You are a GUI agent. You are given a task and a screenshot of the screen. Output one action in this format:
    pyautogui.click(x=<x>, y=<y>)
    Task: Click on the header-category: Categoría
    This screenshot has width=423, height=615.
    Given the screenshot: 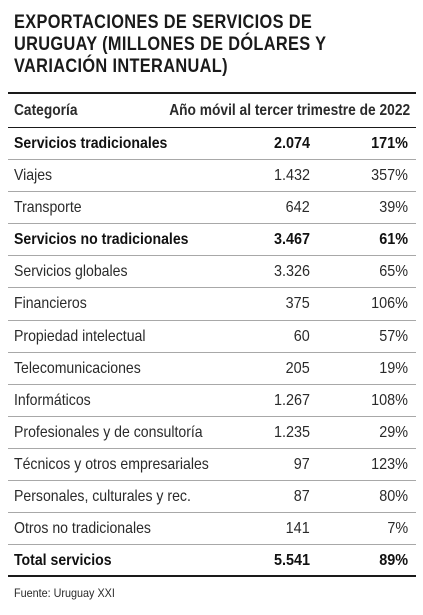 What is the action you would take?
    pyautogui.click(x=46, y=110)
    